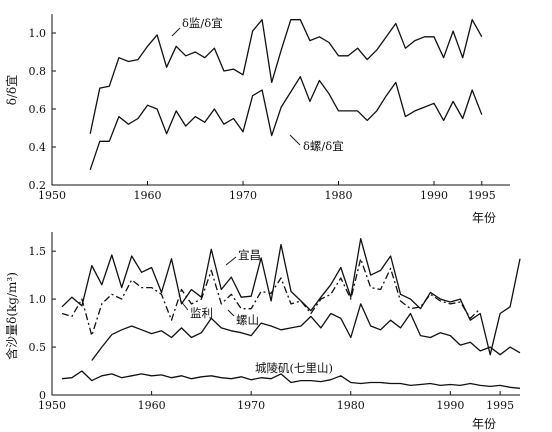 The image size is (552, 432). Describe the element at coordinates (176, 32) in the screenshot. I see `top-annotation-jianli-leader` at that location.